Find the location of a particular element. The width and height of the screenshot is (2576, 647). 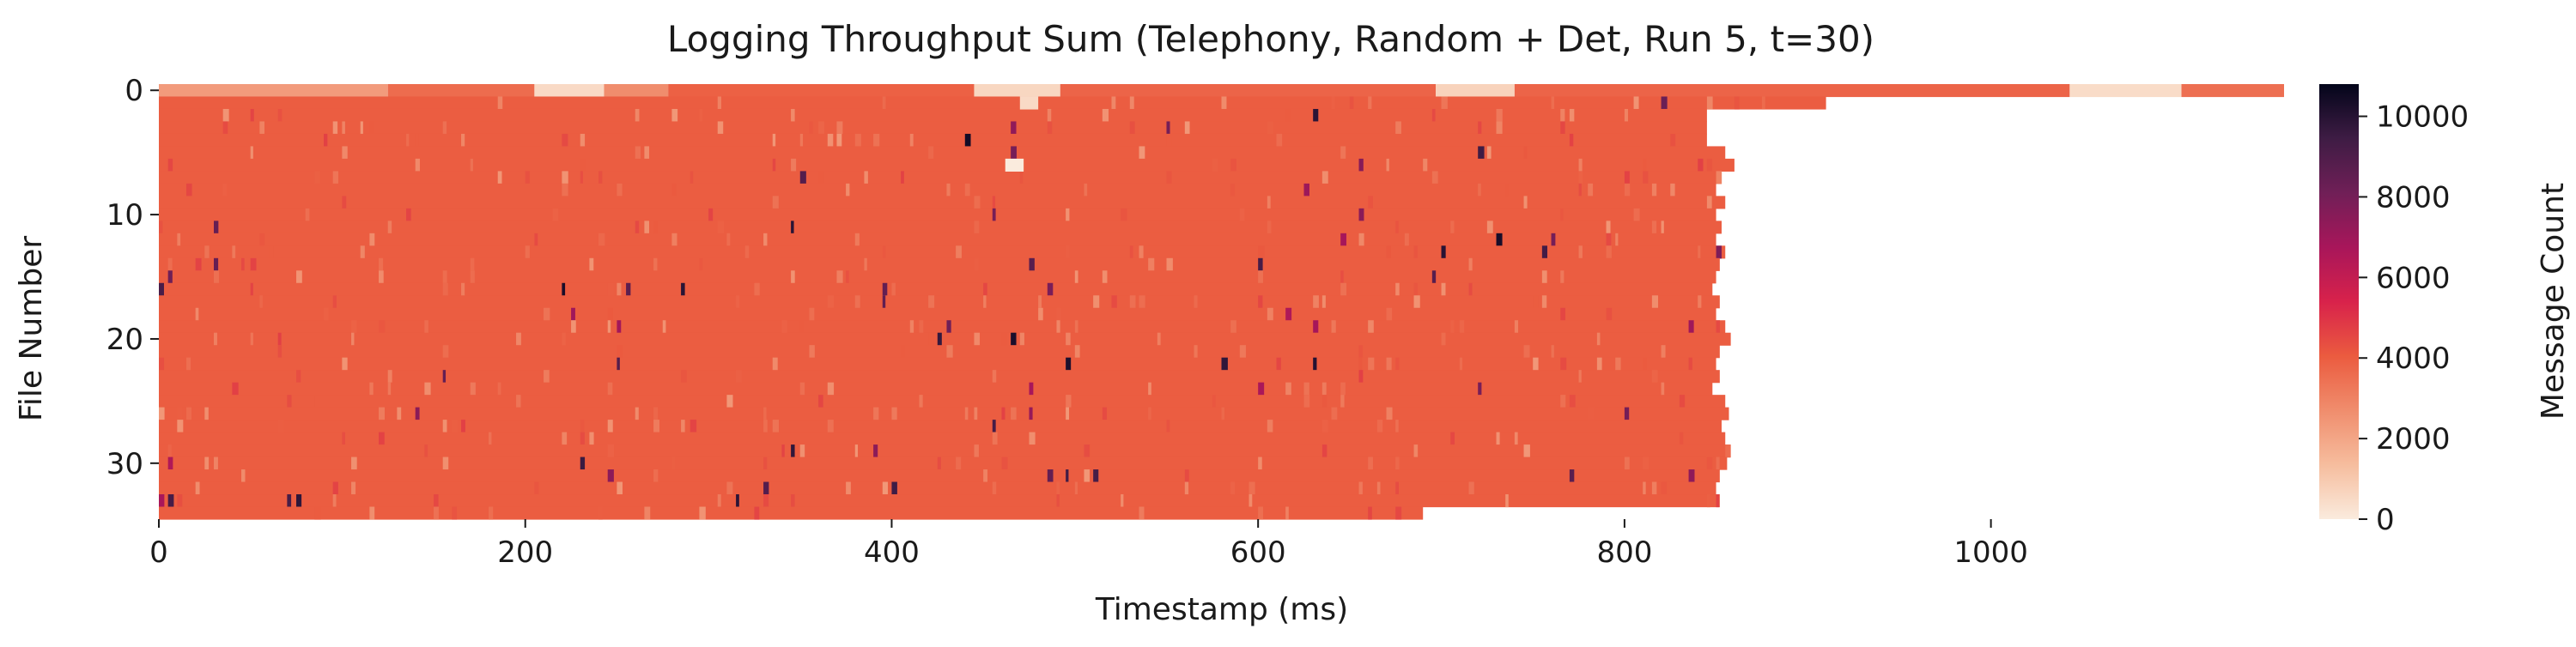

y-axis: 0 10 20 30 is located at coordinates (132, 277).